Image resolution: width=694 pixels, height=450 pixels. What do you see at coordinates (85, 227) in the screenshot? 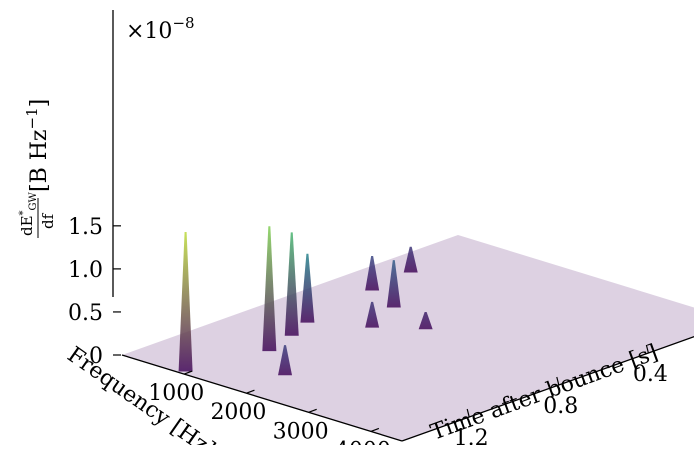
I see `z-tick-label: 1.5` at bounding box center [85, 227].